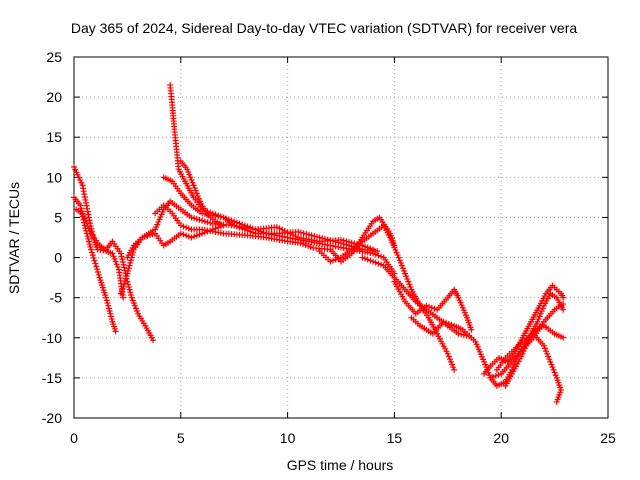  What do you see at coordinates (487, 351) in the screenshot?
I see `series-trace-l` at bounding box center [487, 351].